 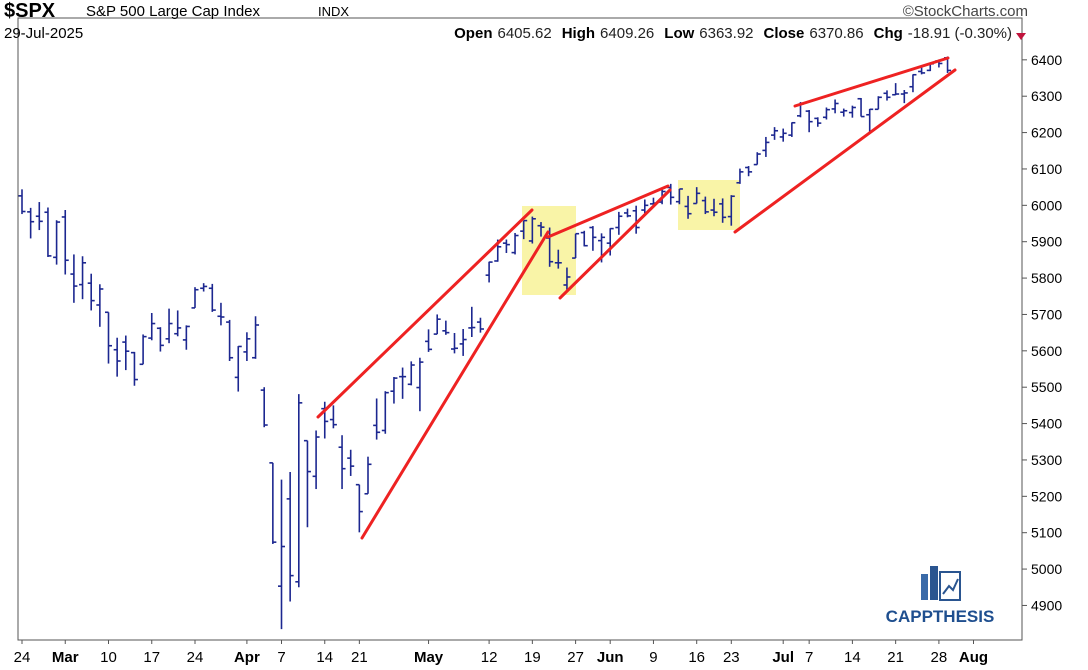 I want to click on y-tick-label: 5200, so click(x=1046, y=496).